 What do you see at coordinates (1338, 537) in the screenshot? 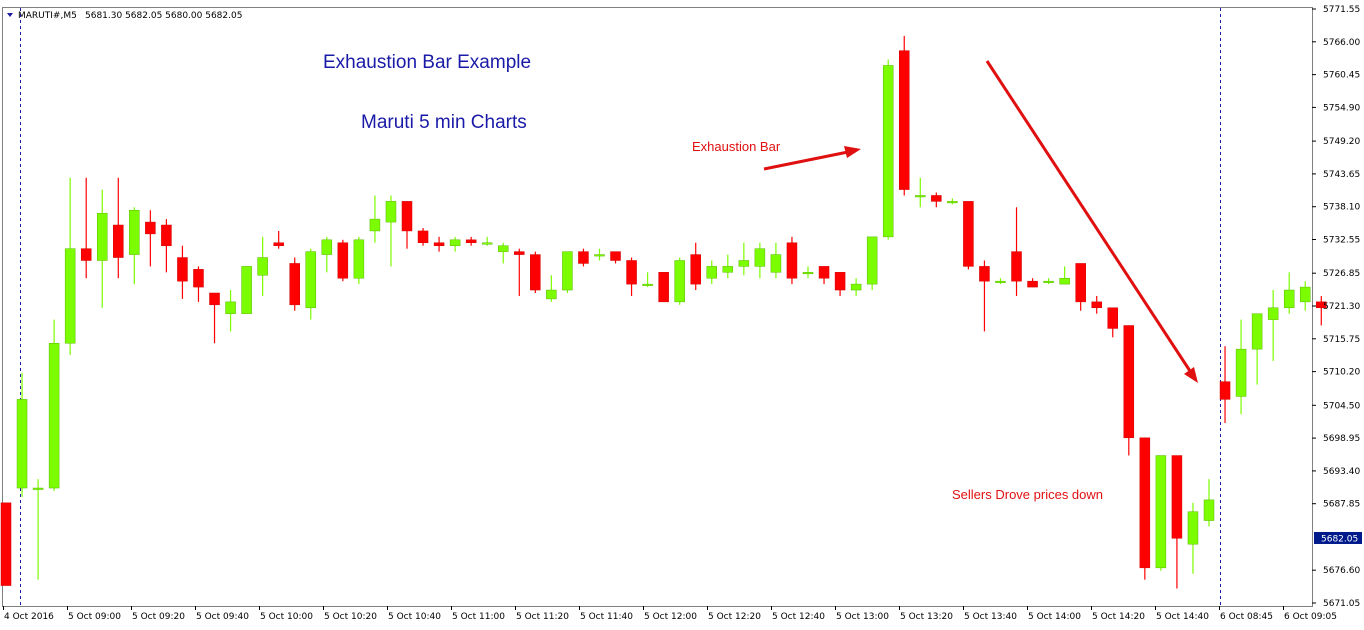
I see `current-price-badge` at bounding box center [1338, 537].